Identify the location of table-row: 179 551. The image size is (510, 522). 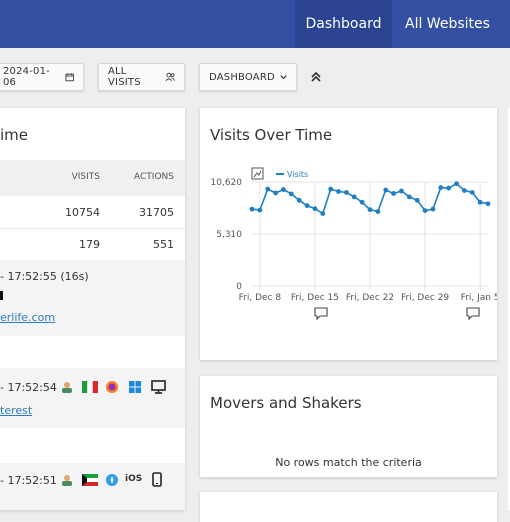
(92, 245).